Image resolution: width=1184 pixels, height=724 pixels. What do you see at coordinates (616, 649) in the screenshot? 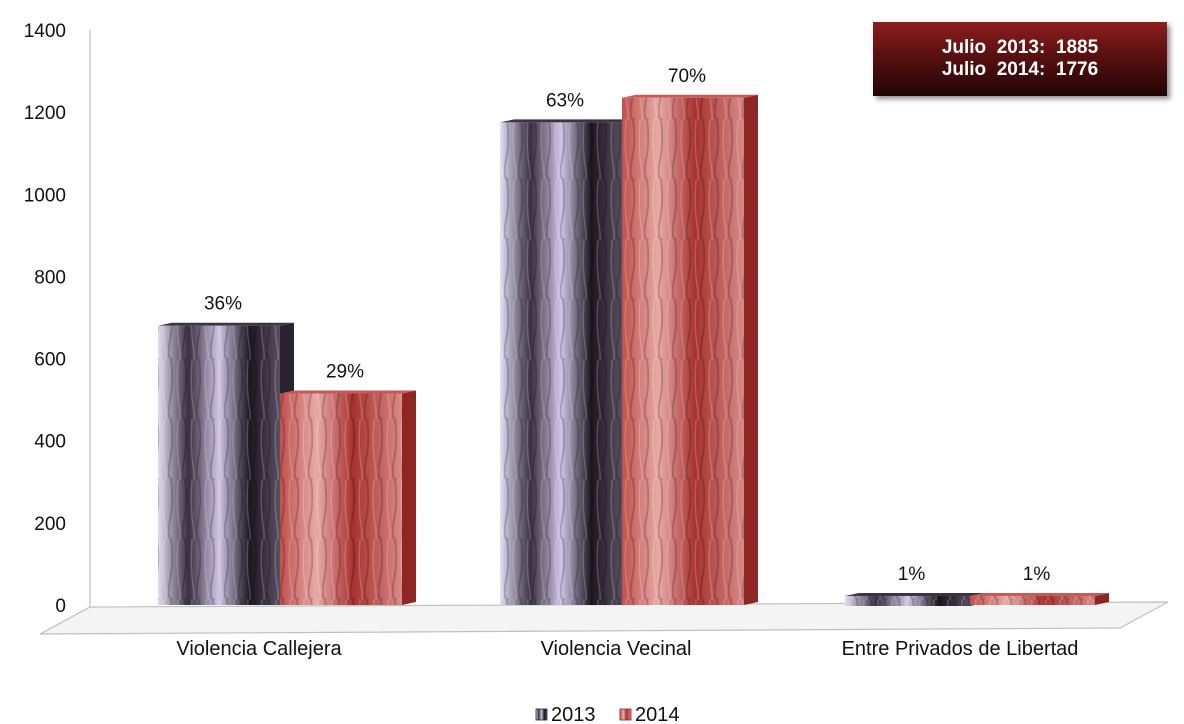
I see `category-label: Violencia Vecinal` at bounding box center [616, 649].